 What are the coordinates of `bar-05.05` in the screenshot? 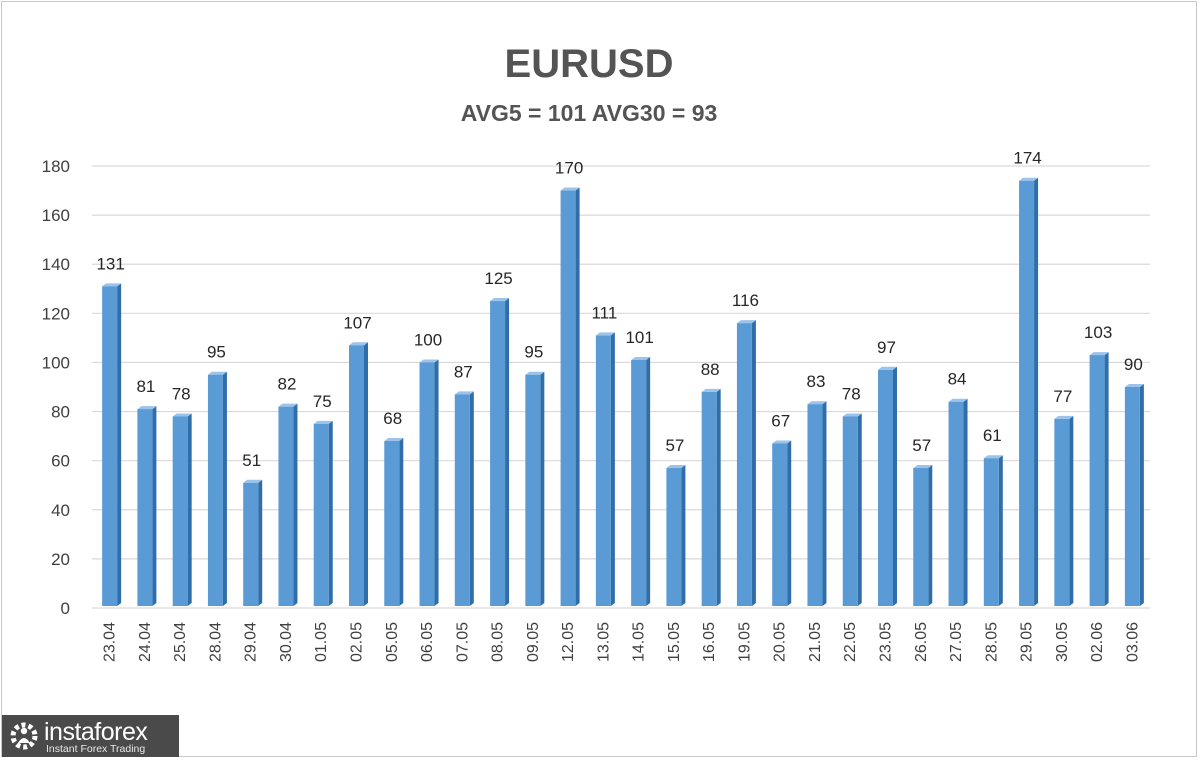 It's located at (394, 522).